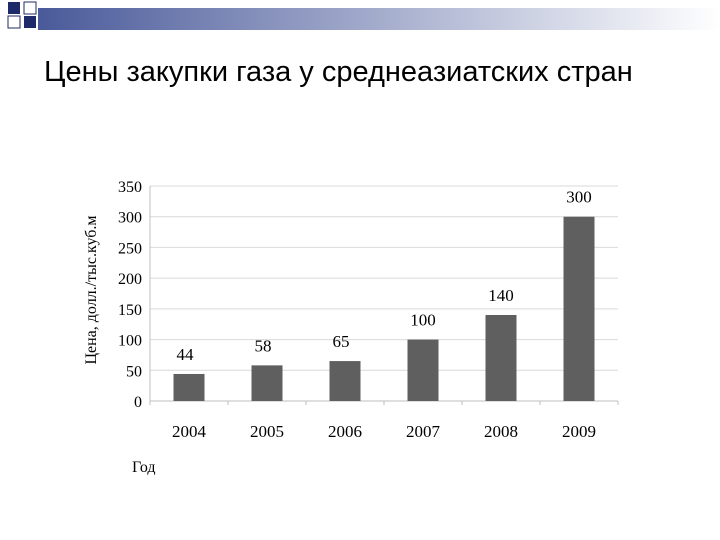  Describe the element at coordinates (501, 358) in the screenshot. I see `bar-2008` at that location.